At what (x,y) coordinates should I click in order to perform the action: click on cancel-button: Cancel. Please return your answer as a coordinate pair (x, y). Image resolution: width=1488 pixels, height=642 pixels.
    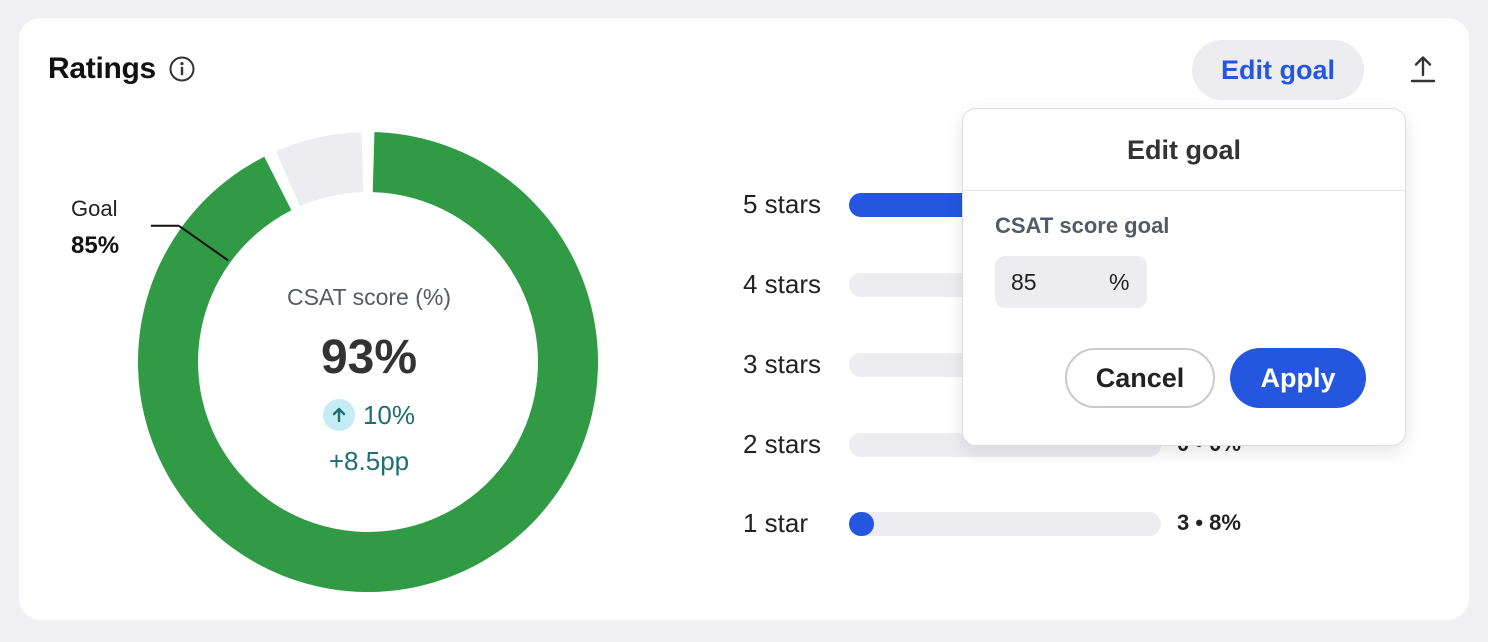
    Looking at the image, I should click on (1140, 378).